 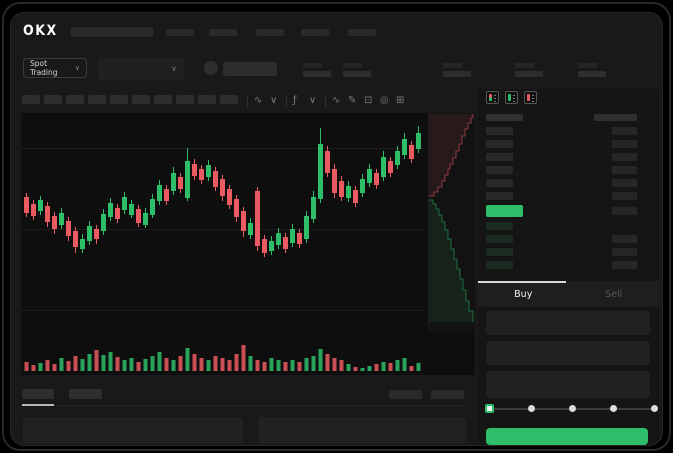 I want to click on fullscreen-icon: ⊞, so click(x=400, y=100).